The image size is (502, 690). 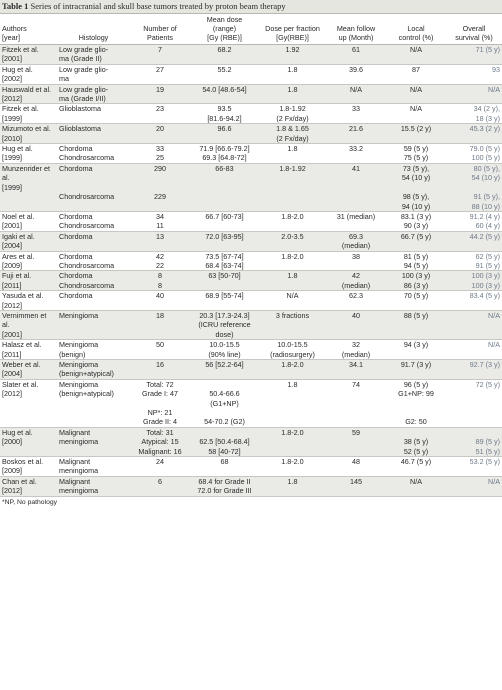 I want to click on authors-cell: Chan et al. [2012], so click(x=28, y=485).